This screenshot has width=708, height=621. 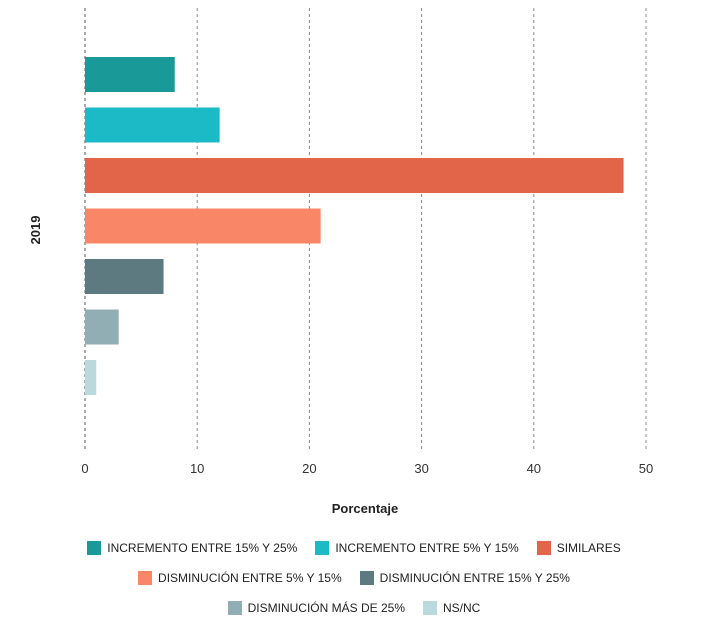 What do you see at coordinates (588, 548) in the screenshot?
I see `legend-label: SIMILARES` at bounding box center [588, 548].